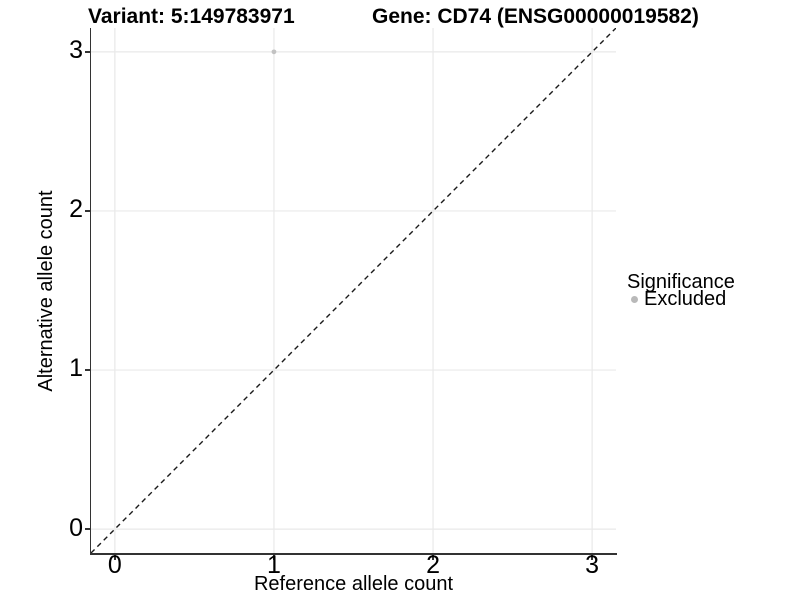 This screenshot has height=600, width=800. Describe the element at coordinates (274, 565) in the screenshot. I see `x-tick-label: 1` at that location.